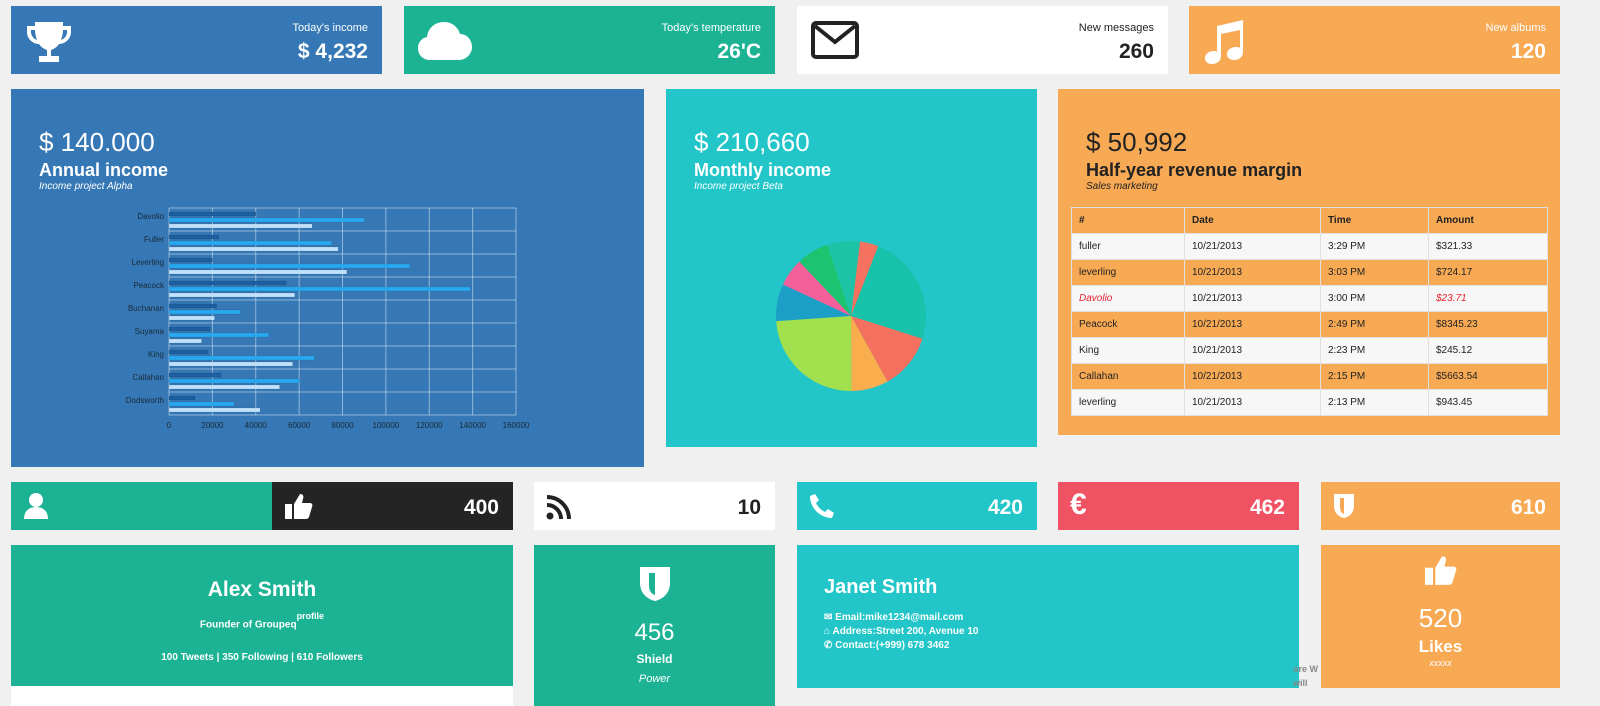 The image size is (1600, 706). I want to click on shield-icon, so click(655, 586).